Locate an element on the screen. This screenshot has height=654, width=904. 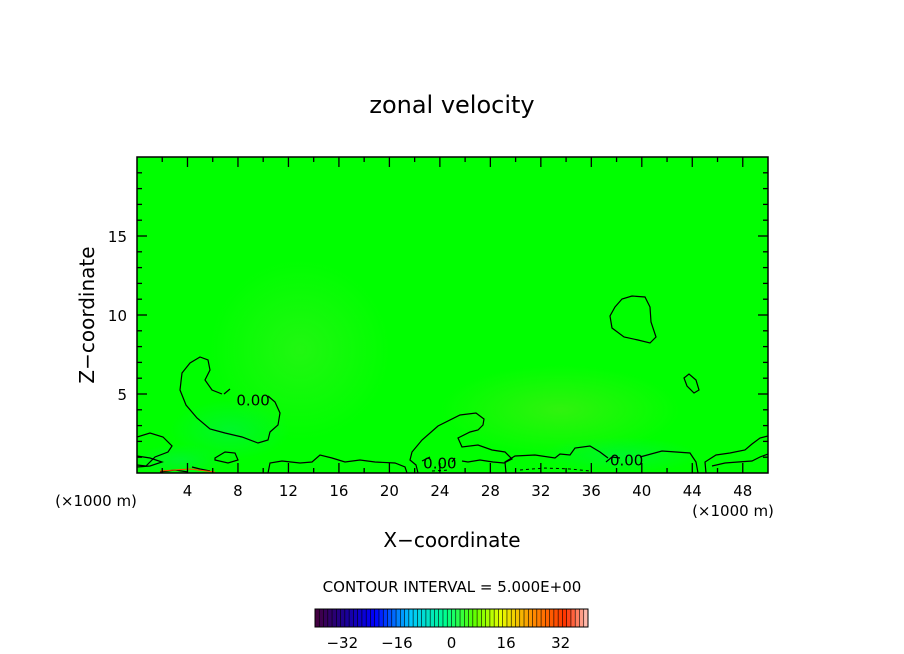
colorbar-labels: −32 −16 0 16 32 is located at coordinates (448, 643).